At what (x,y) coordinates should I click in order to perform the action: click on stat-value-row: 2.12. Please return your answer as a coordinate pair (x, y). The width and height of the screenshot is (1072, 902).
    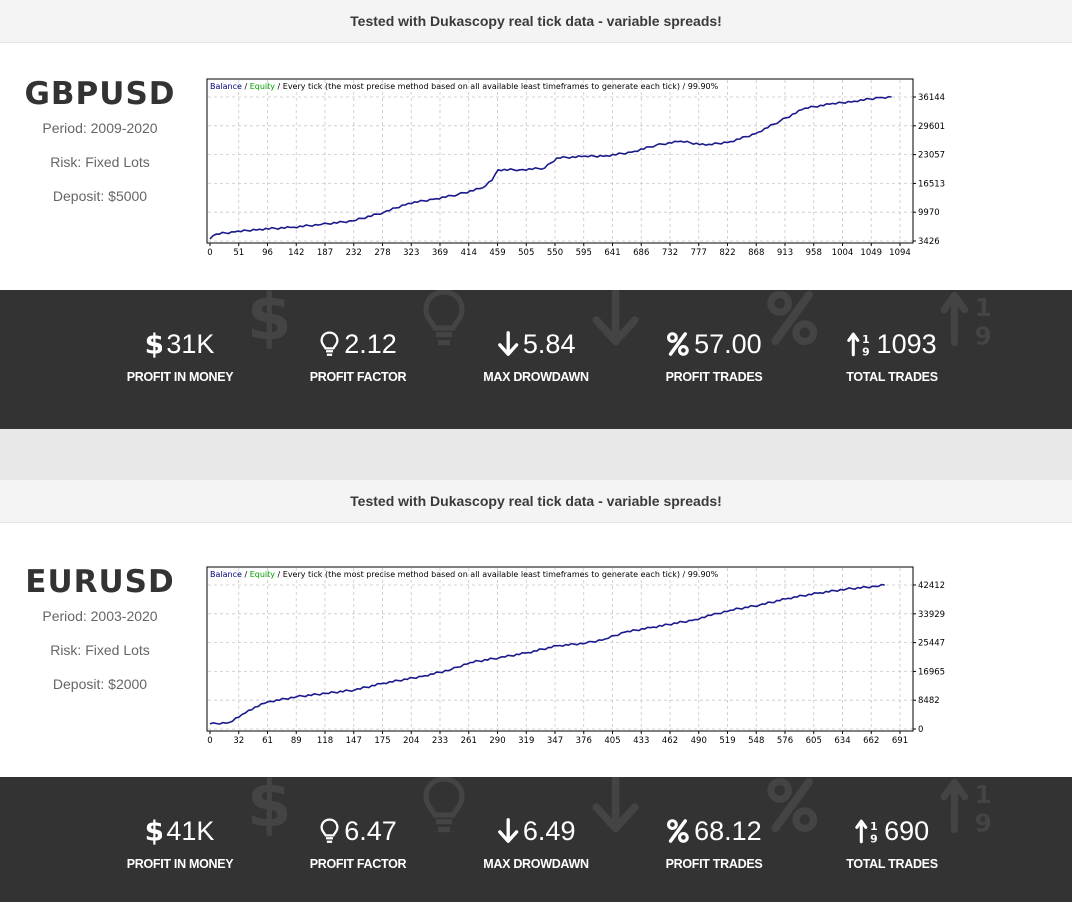
    Looking at the image, I should click on (358, 344).